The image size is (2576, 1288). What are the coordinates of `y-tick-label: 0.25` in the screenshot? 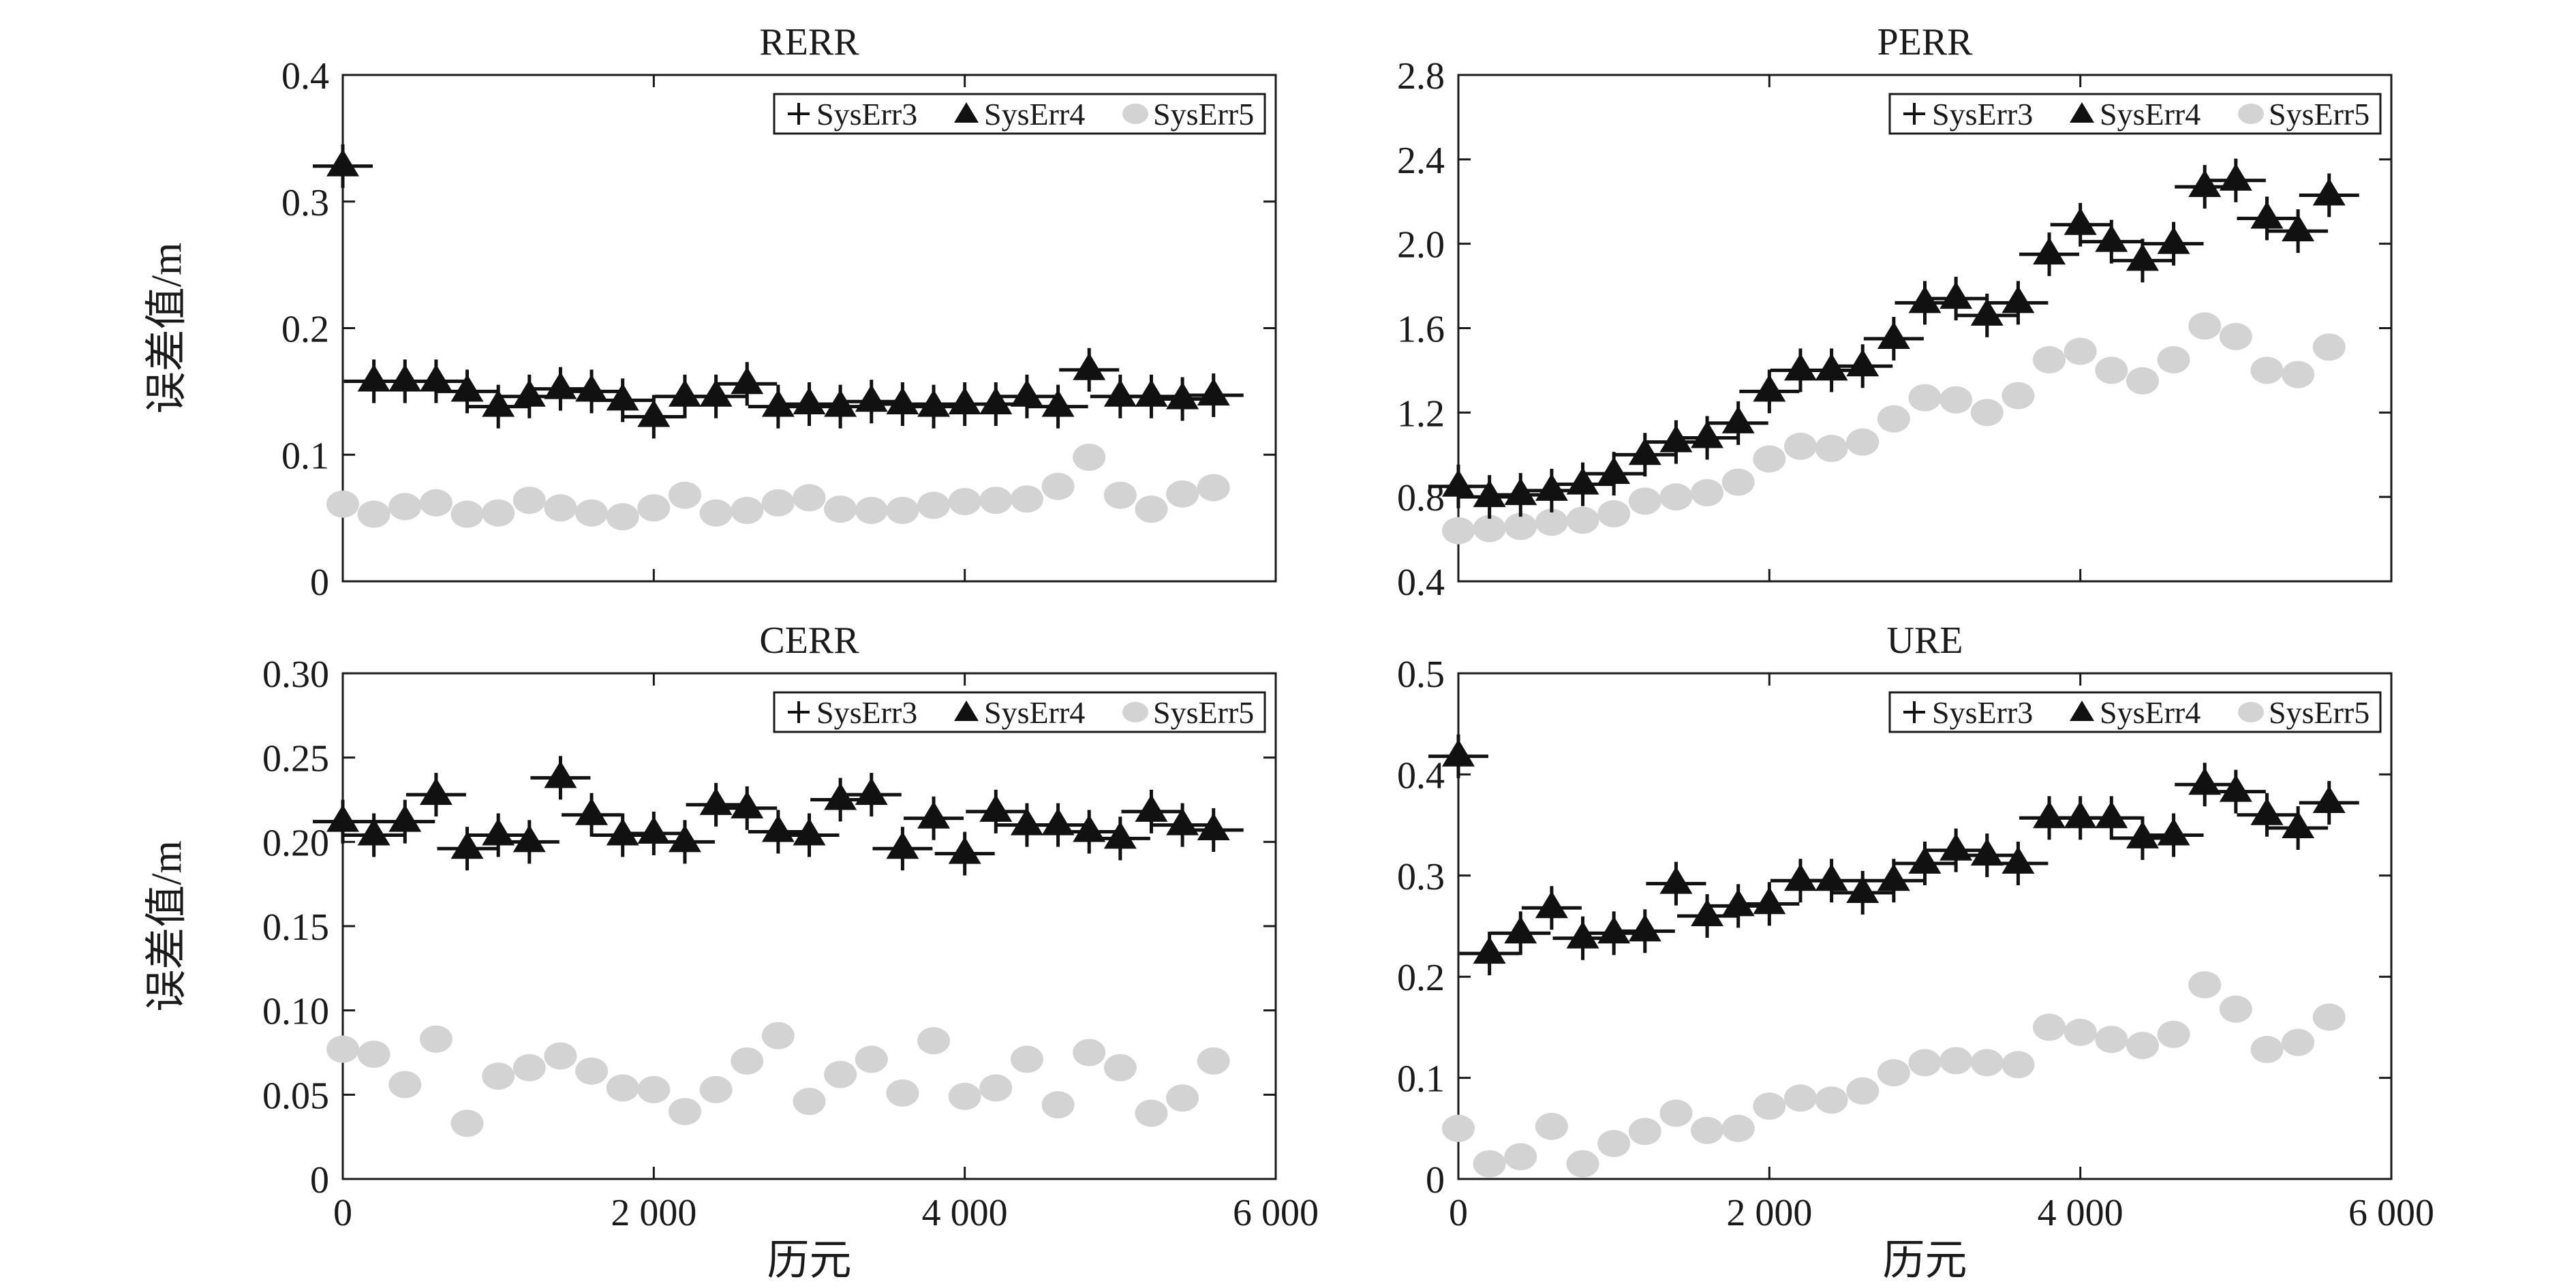 It's located at (295, 759).